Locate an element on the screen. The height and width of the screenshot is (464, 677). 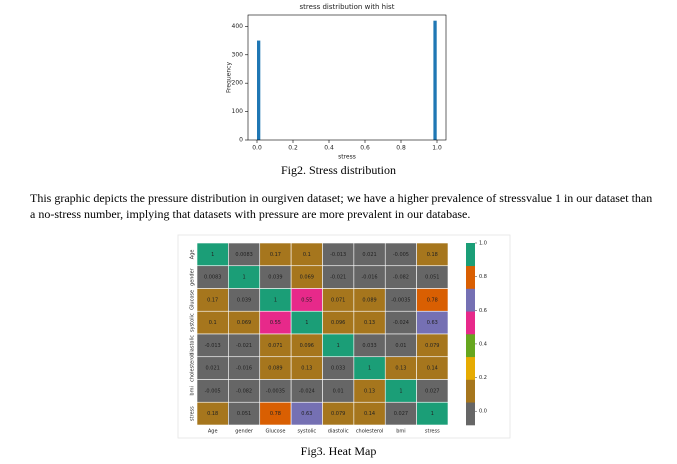
colorbar-tick-label: 0.6 is located at coordinates (483, 311).